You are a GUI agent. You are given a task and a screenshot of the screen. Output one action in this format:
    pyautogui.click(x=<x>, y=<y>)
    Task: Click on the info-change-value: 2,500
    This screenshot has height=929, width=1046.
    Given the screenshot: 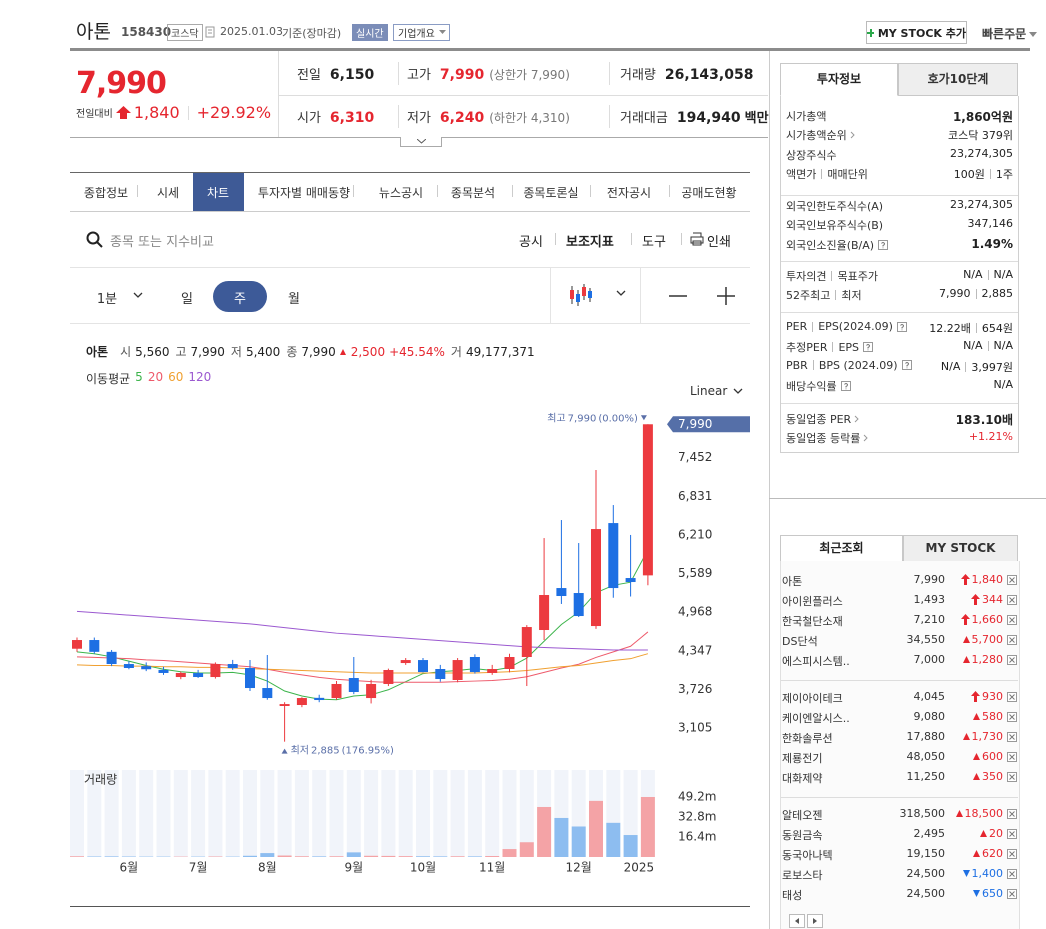 What is the action you would take?
    pyautogui.click(x=368, y=351)
    